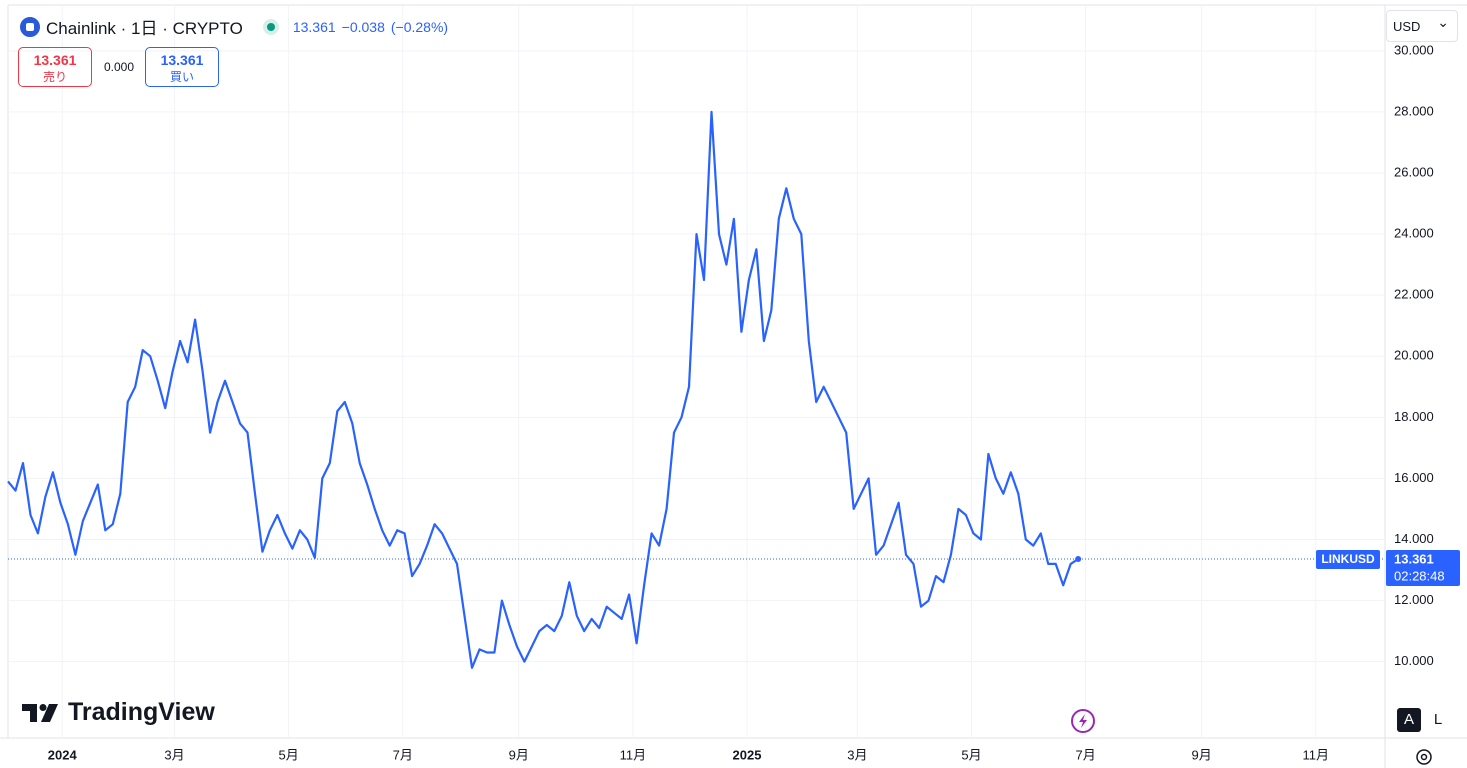 This screenshot has height=768, width=1467. What do you see at coordinates (314, 26) in the screenshot?
I see `last-price: 13.361` at bounding box center [314, 26].